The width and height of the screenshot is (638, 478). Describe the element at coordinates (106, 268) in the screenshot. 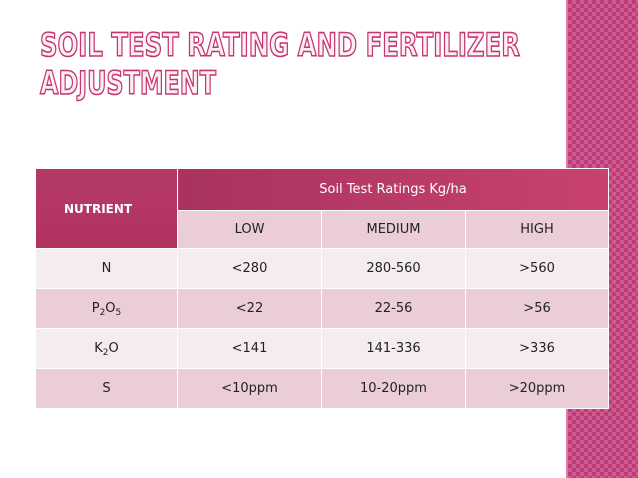

I see `nutrient-cell: N` at that location.